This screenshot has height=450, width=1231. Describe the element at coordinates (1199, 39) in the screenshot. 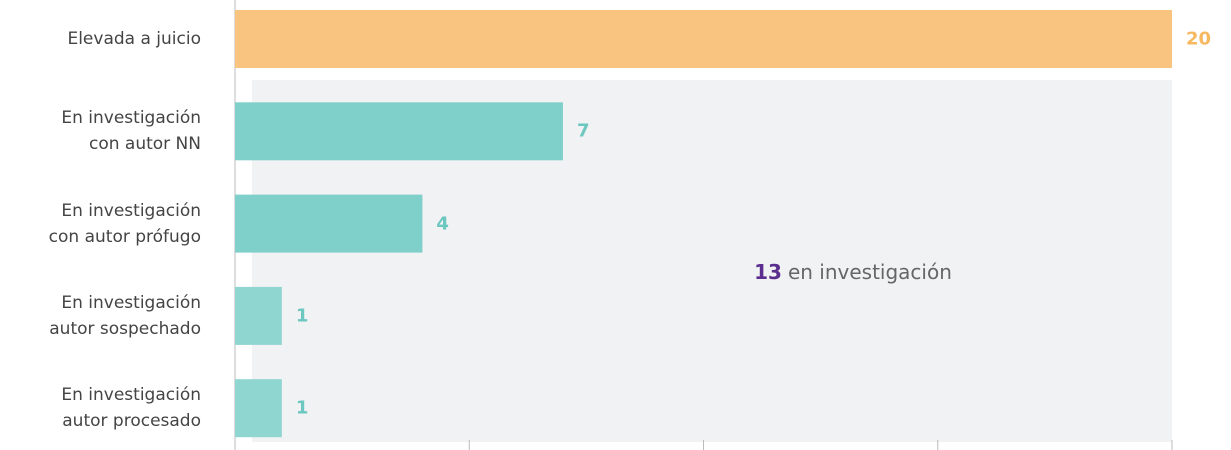

I see `value-label: 20` at that location.